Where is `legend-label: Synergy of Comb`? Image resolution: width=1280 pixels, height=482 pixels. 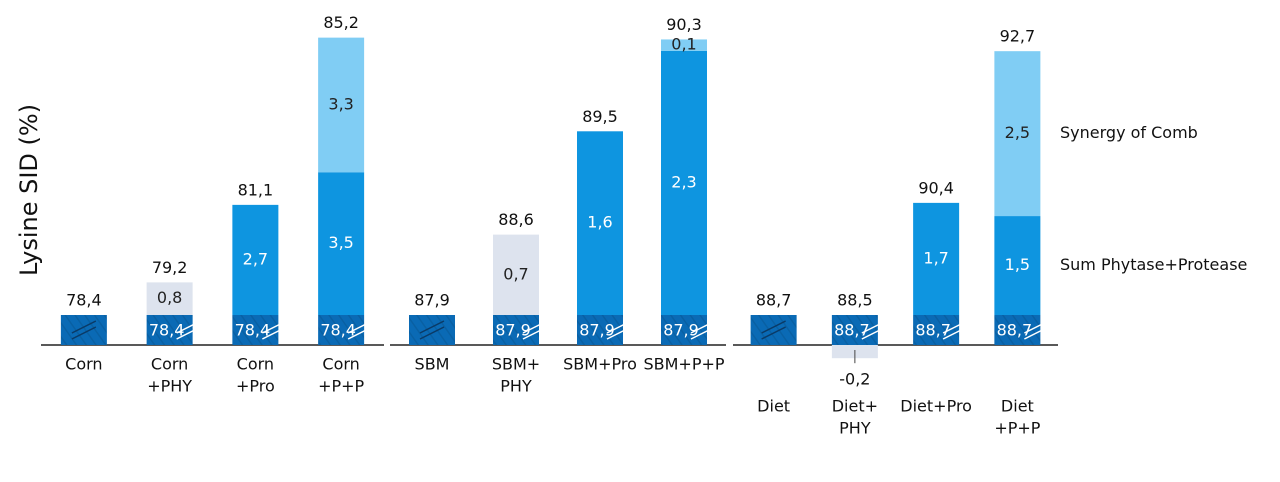 legend-label: Synergy of Comb is located at coordinates (1129, 132).